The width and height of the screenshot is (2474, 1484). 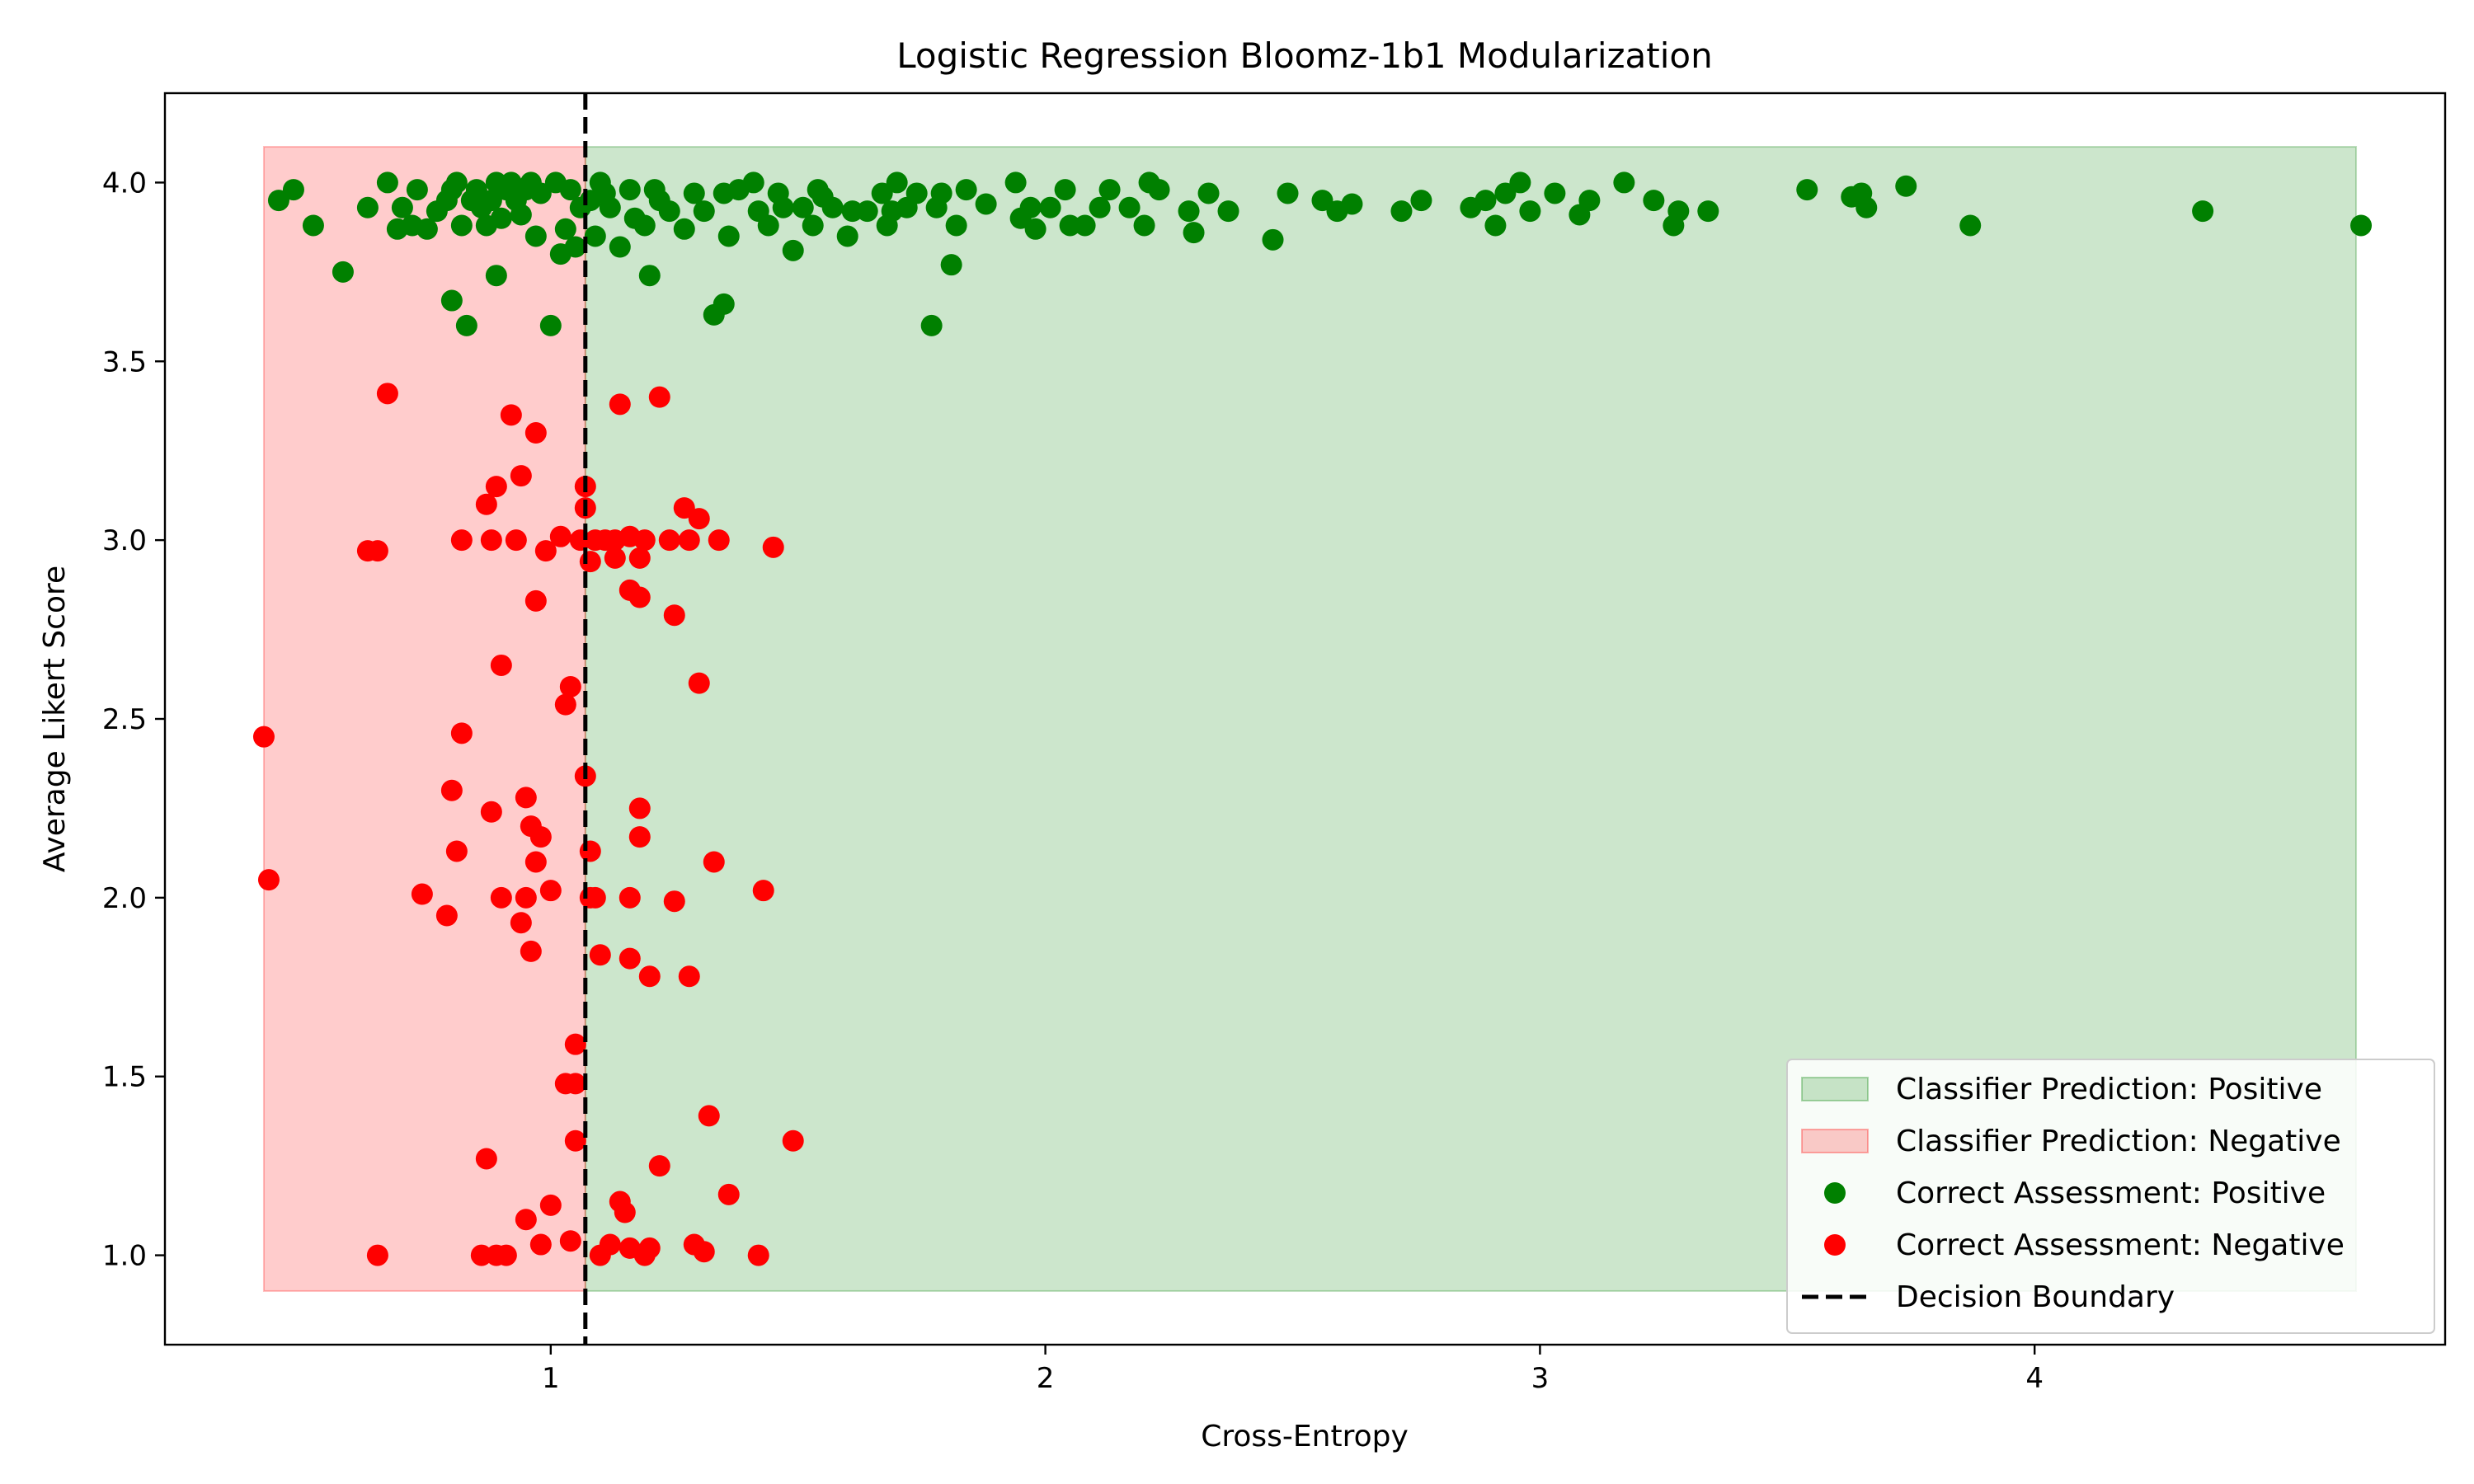 I want to click on legend-label: Classifier Prediction: Positive, so click(x=2109, y=1089).